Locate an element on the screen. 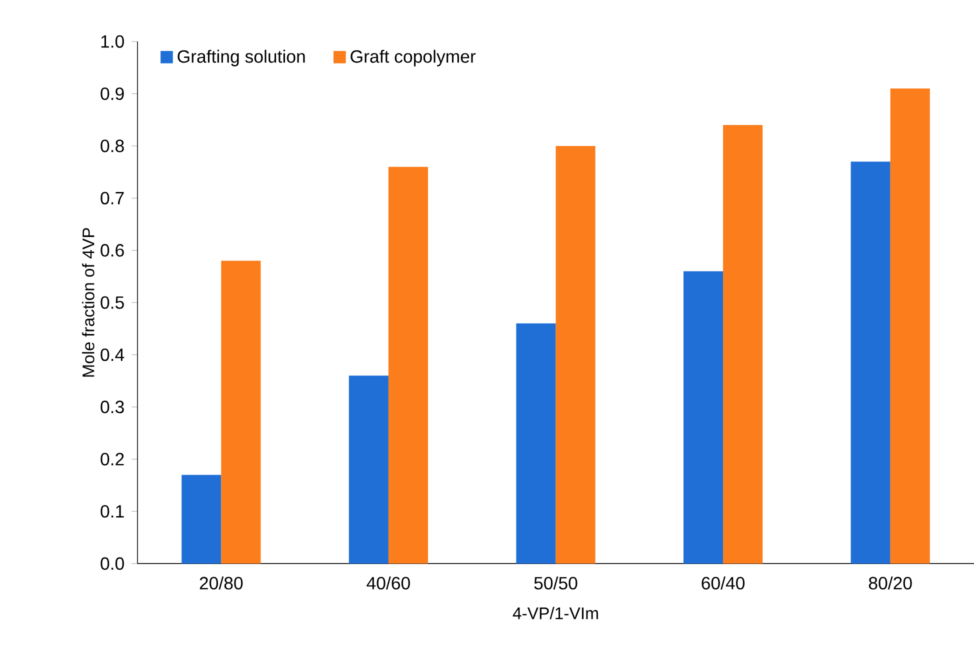 The width and height of the screenshot is (974, 659). legend-label: Grafting solution is located at coordinates (241, 58).